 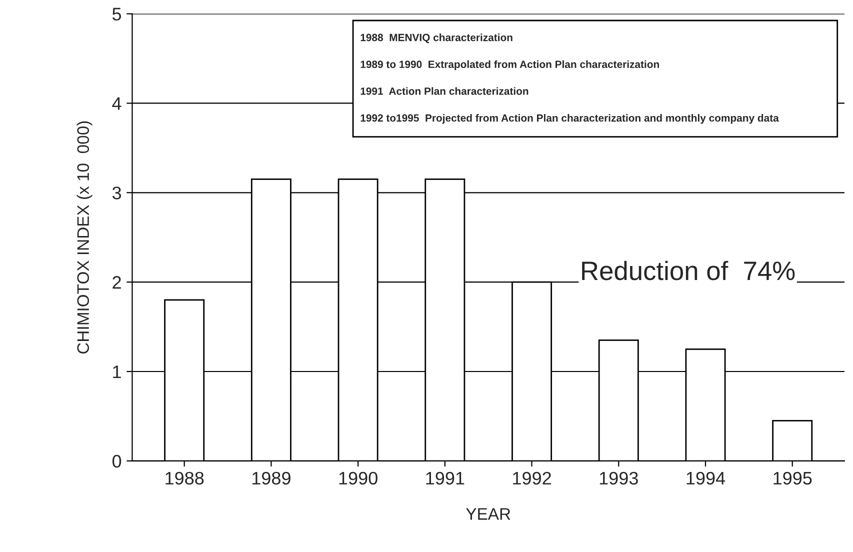 I want to click on y-axis-title: CHIMIOTOX INDEX (x 10 000), so click(x=84, y=237).